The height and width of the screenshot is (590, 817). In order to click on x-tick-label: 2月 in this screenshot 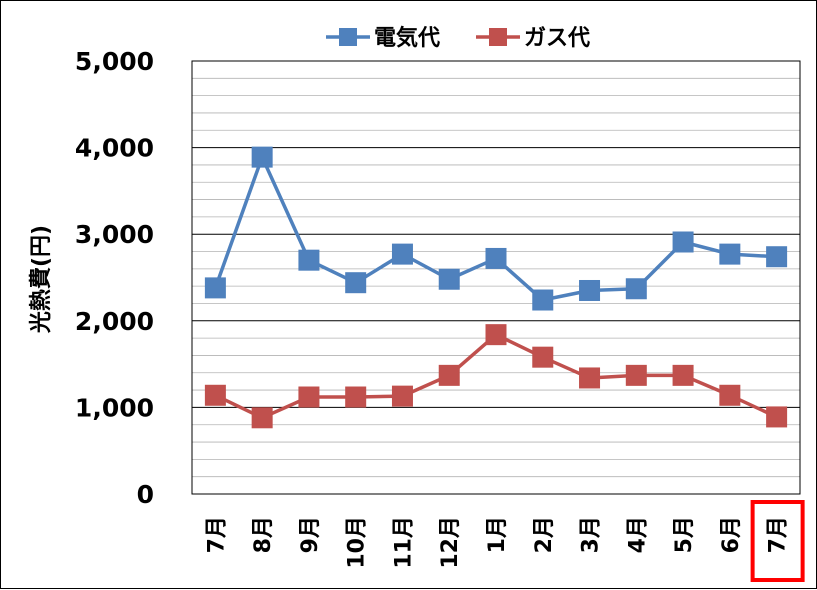, I will do `click(544, 534)`.